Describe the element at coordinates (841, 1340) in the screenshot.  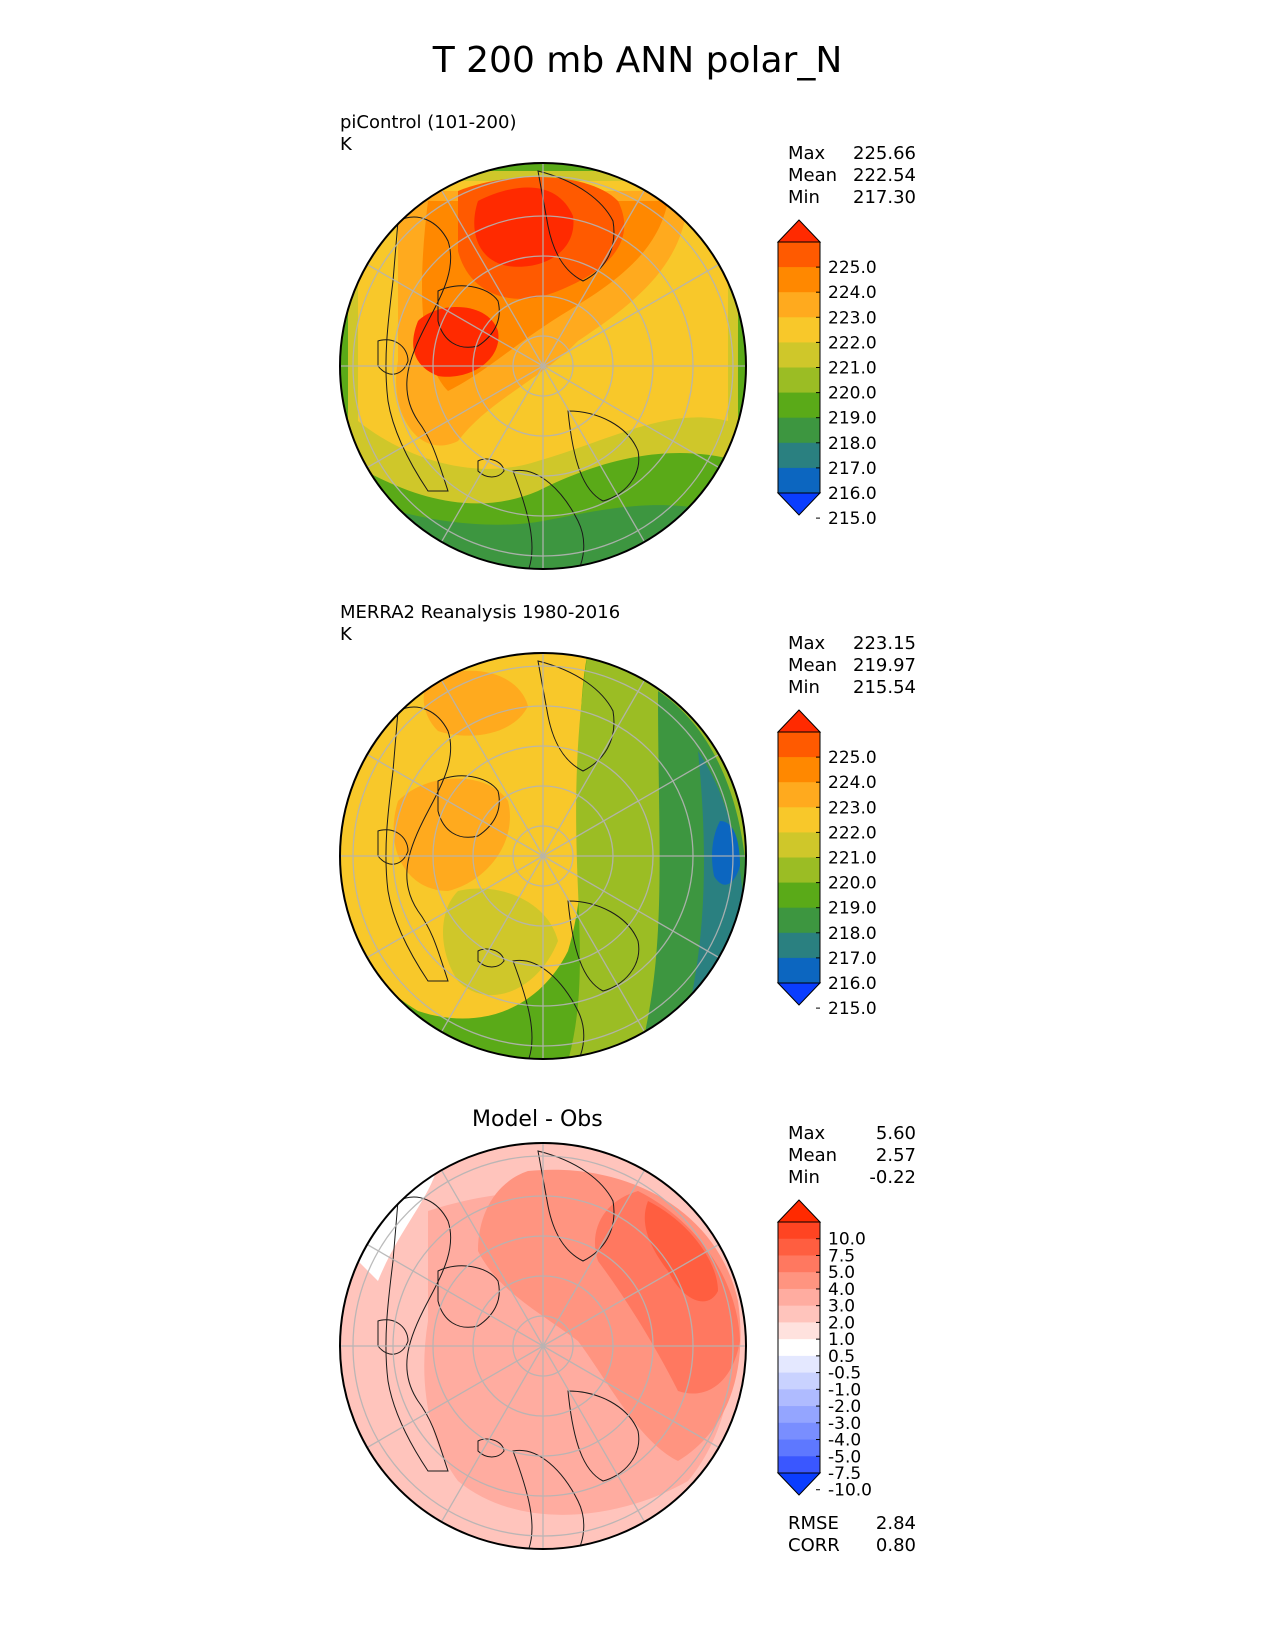
I see `colorbar-tick-label: 1.0` at that location.